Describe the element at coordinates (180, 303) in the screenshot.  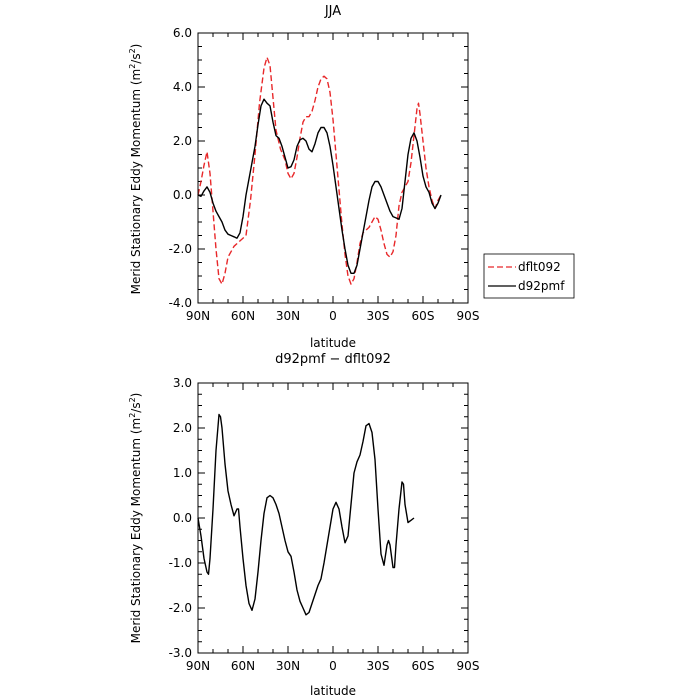
I see `y-tick-label: -4.0` at that location.